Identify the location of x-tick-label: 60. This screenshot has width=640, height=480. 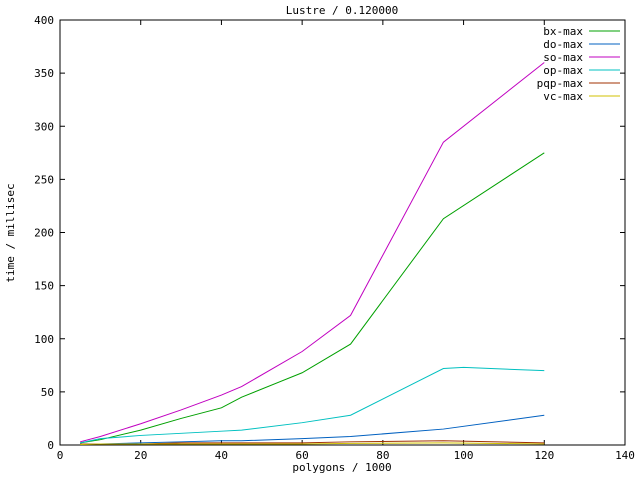
(302, 455).